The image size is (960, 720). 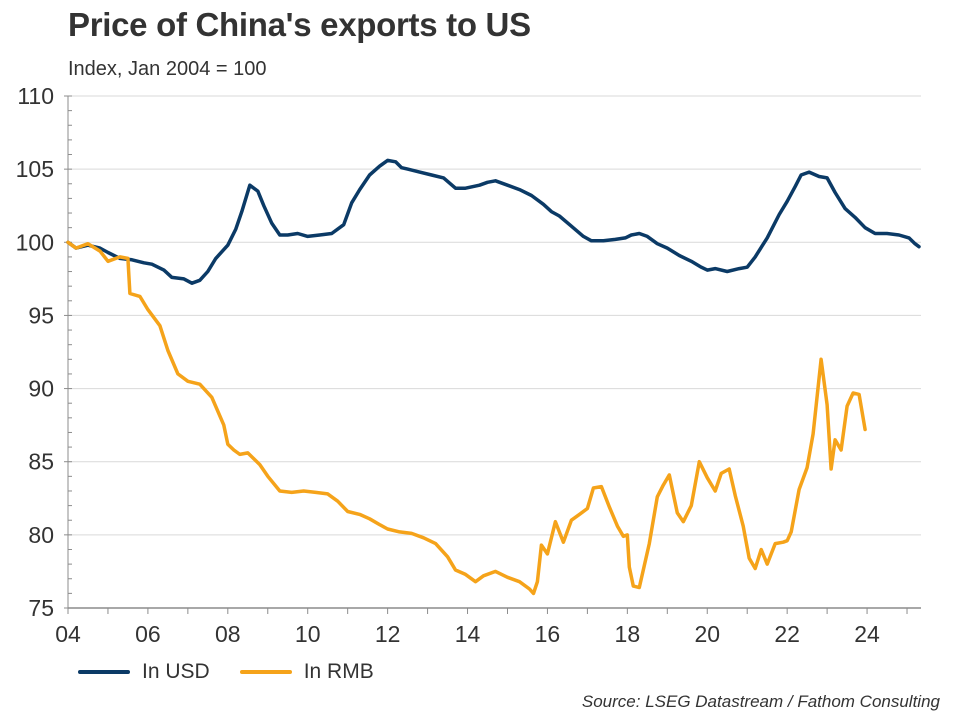 What do you see at coordinates (265, 672) in the screenshot?
I see `legend-swatch-rmb` at bounding box center [265, 672].